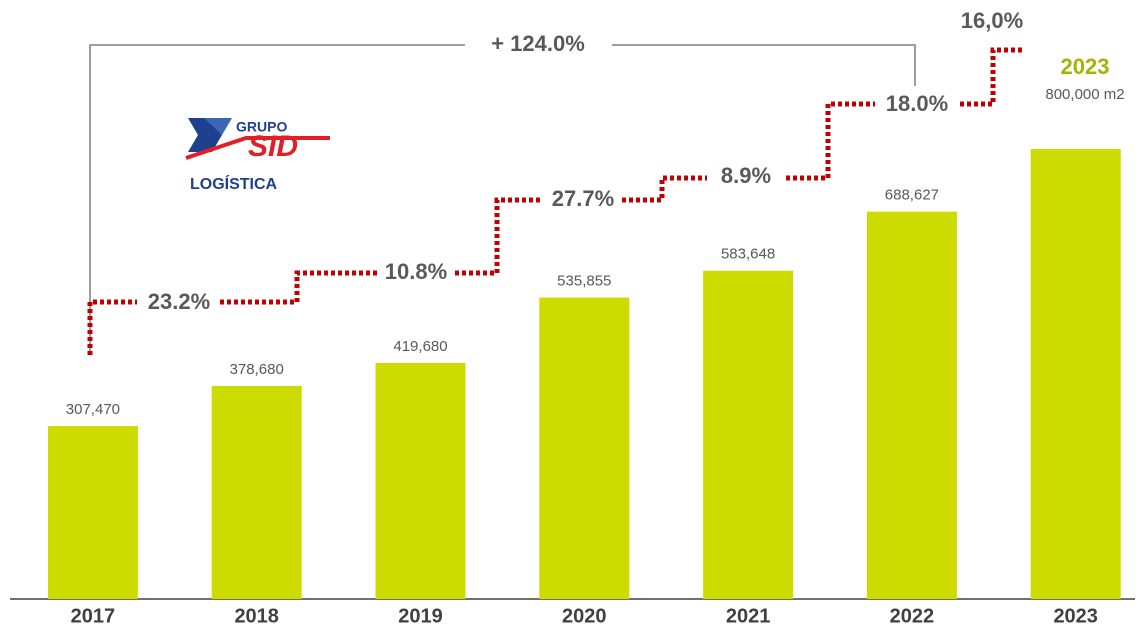  What do you see at coordinates (748, 254) in the screenshot?
I see `value-label: 583,648` at bounding box center [748, 254].